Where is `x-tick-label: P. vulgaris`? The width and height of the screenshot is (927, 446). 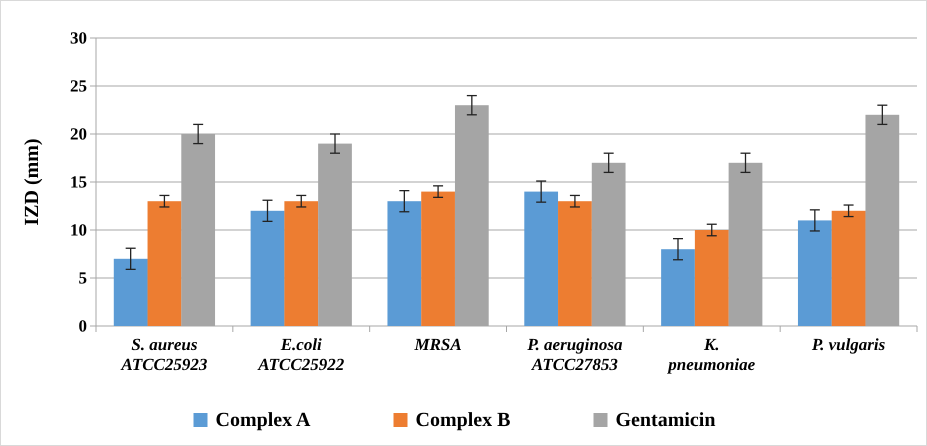
x-tick-label: P. vulgaris is located at coordinates (848, 344).